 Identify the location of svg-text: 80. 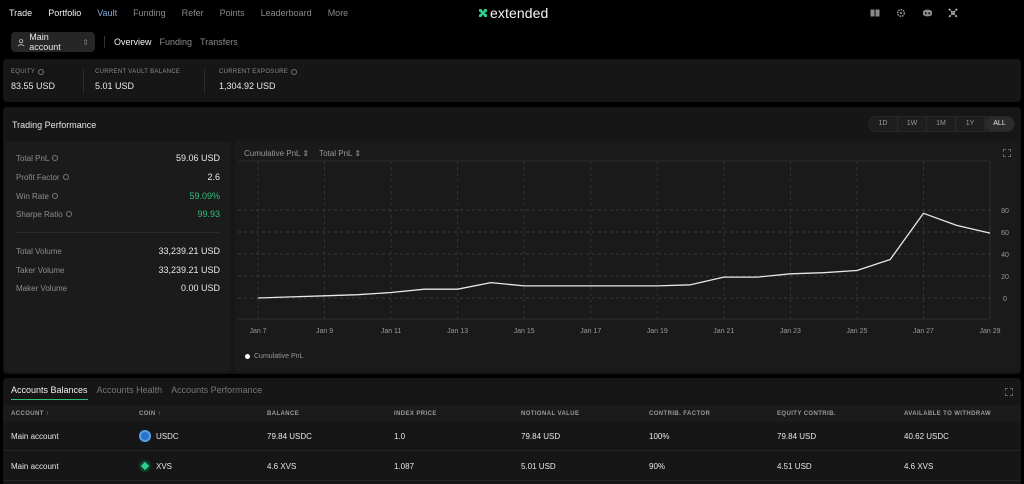
(1005, 211).